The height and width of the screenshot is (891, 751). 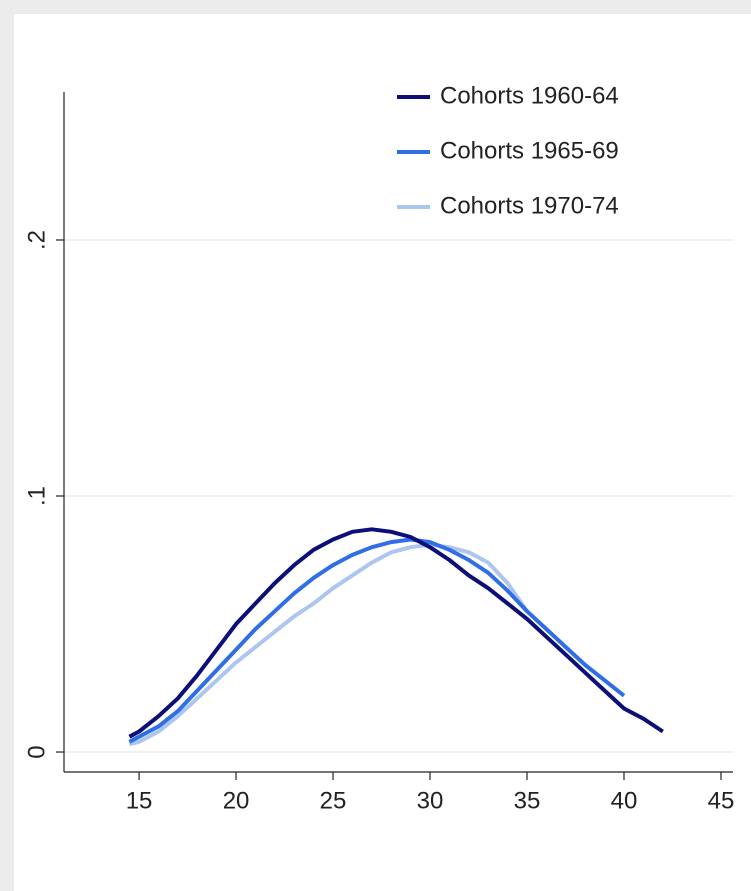 I want to click on legend-label: Cohorts 1970-74, so click(x=529, y=205).